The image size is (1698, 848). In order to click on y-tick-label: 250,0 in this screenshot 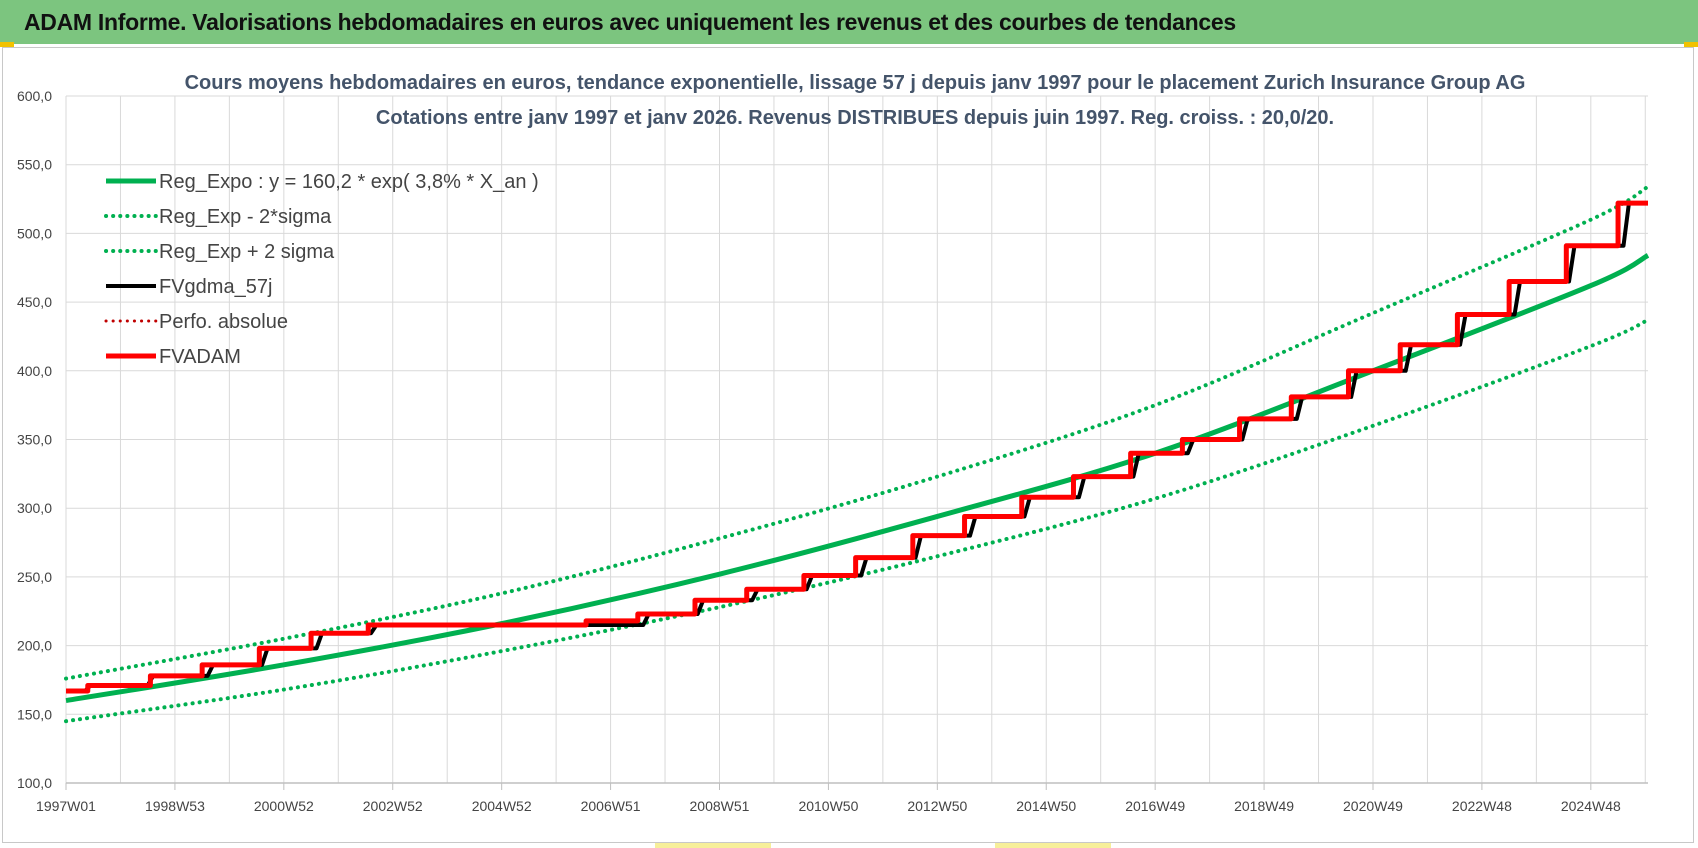, I will do `click(34, 577)`.